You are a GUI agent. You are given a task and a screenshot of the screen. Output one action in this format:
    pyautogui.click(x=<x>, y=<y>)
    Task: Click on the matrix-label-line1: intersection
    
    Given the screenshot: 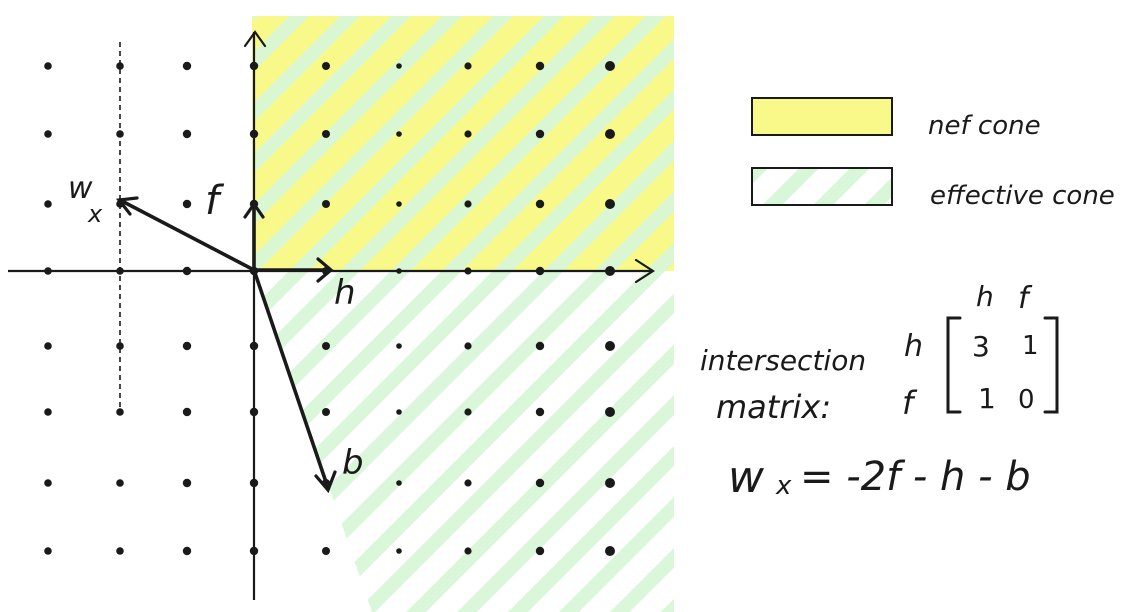 What is the action you would take?
    pyautogui.click(x=783, y=360)
    